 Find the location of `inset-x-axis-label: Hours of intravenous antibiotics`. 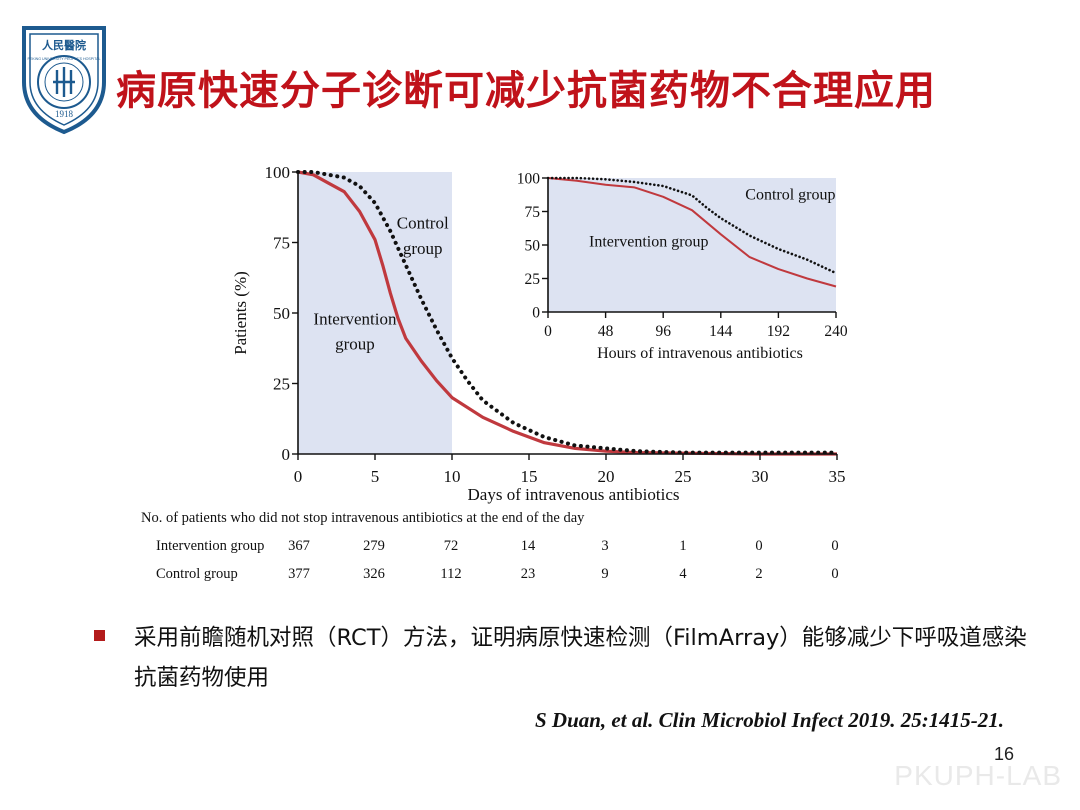

inset-x-axis-label: Hours of intravenous antibiotics is located at coordinates (700, 353).